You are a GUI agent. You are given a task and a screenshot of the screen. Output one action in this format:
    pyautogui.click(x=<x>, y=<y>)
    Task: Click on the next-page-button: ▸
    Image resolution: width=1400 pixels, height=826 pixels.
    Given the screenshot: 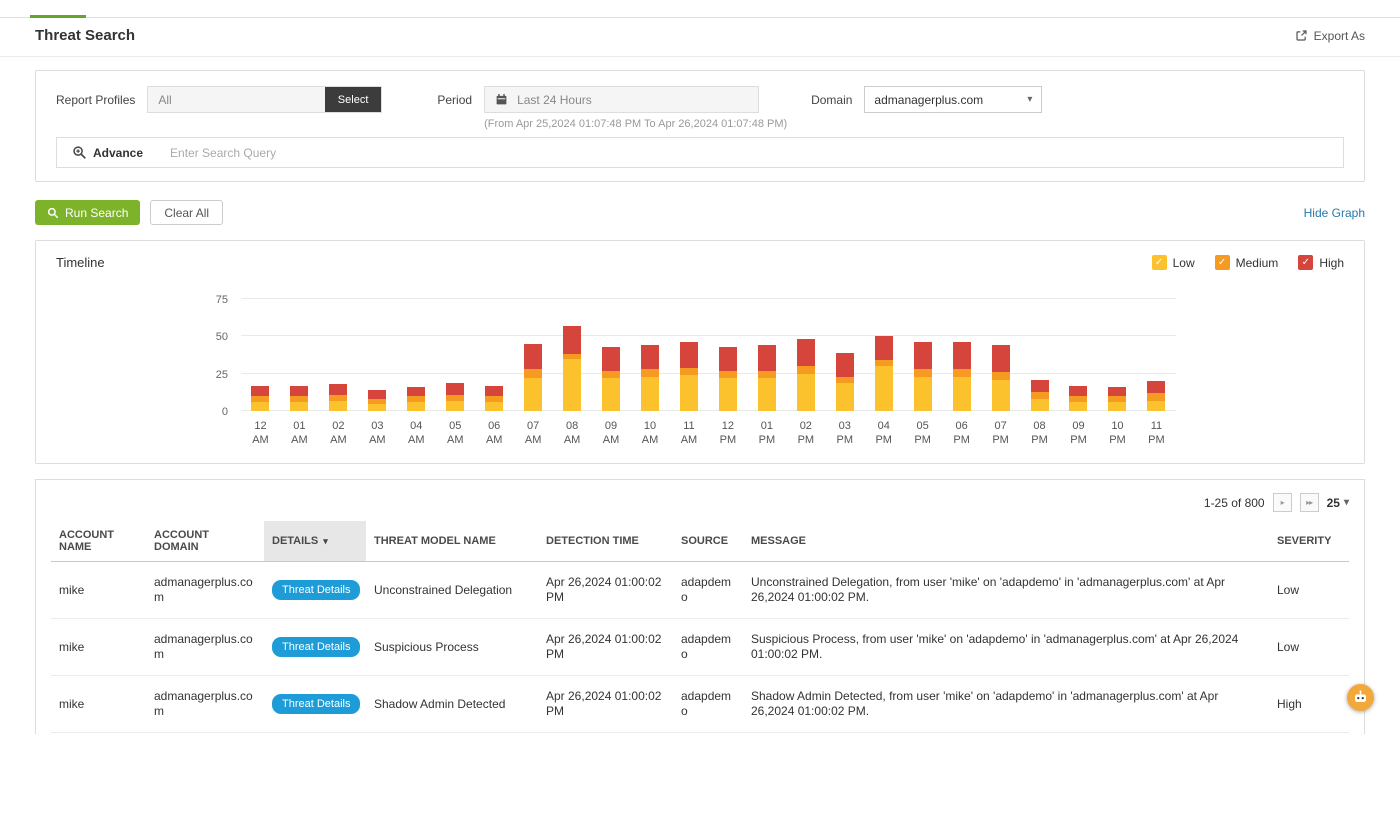 What is the action you would take?
    pyautogui.click(x=1282, y=502)
    